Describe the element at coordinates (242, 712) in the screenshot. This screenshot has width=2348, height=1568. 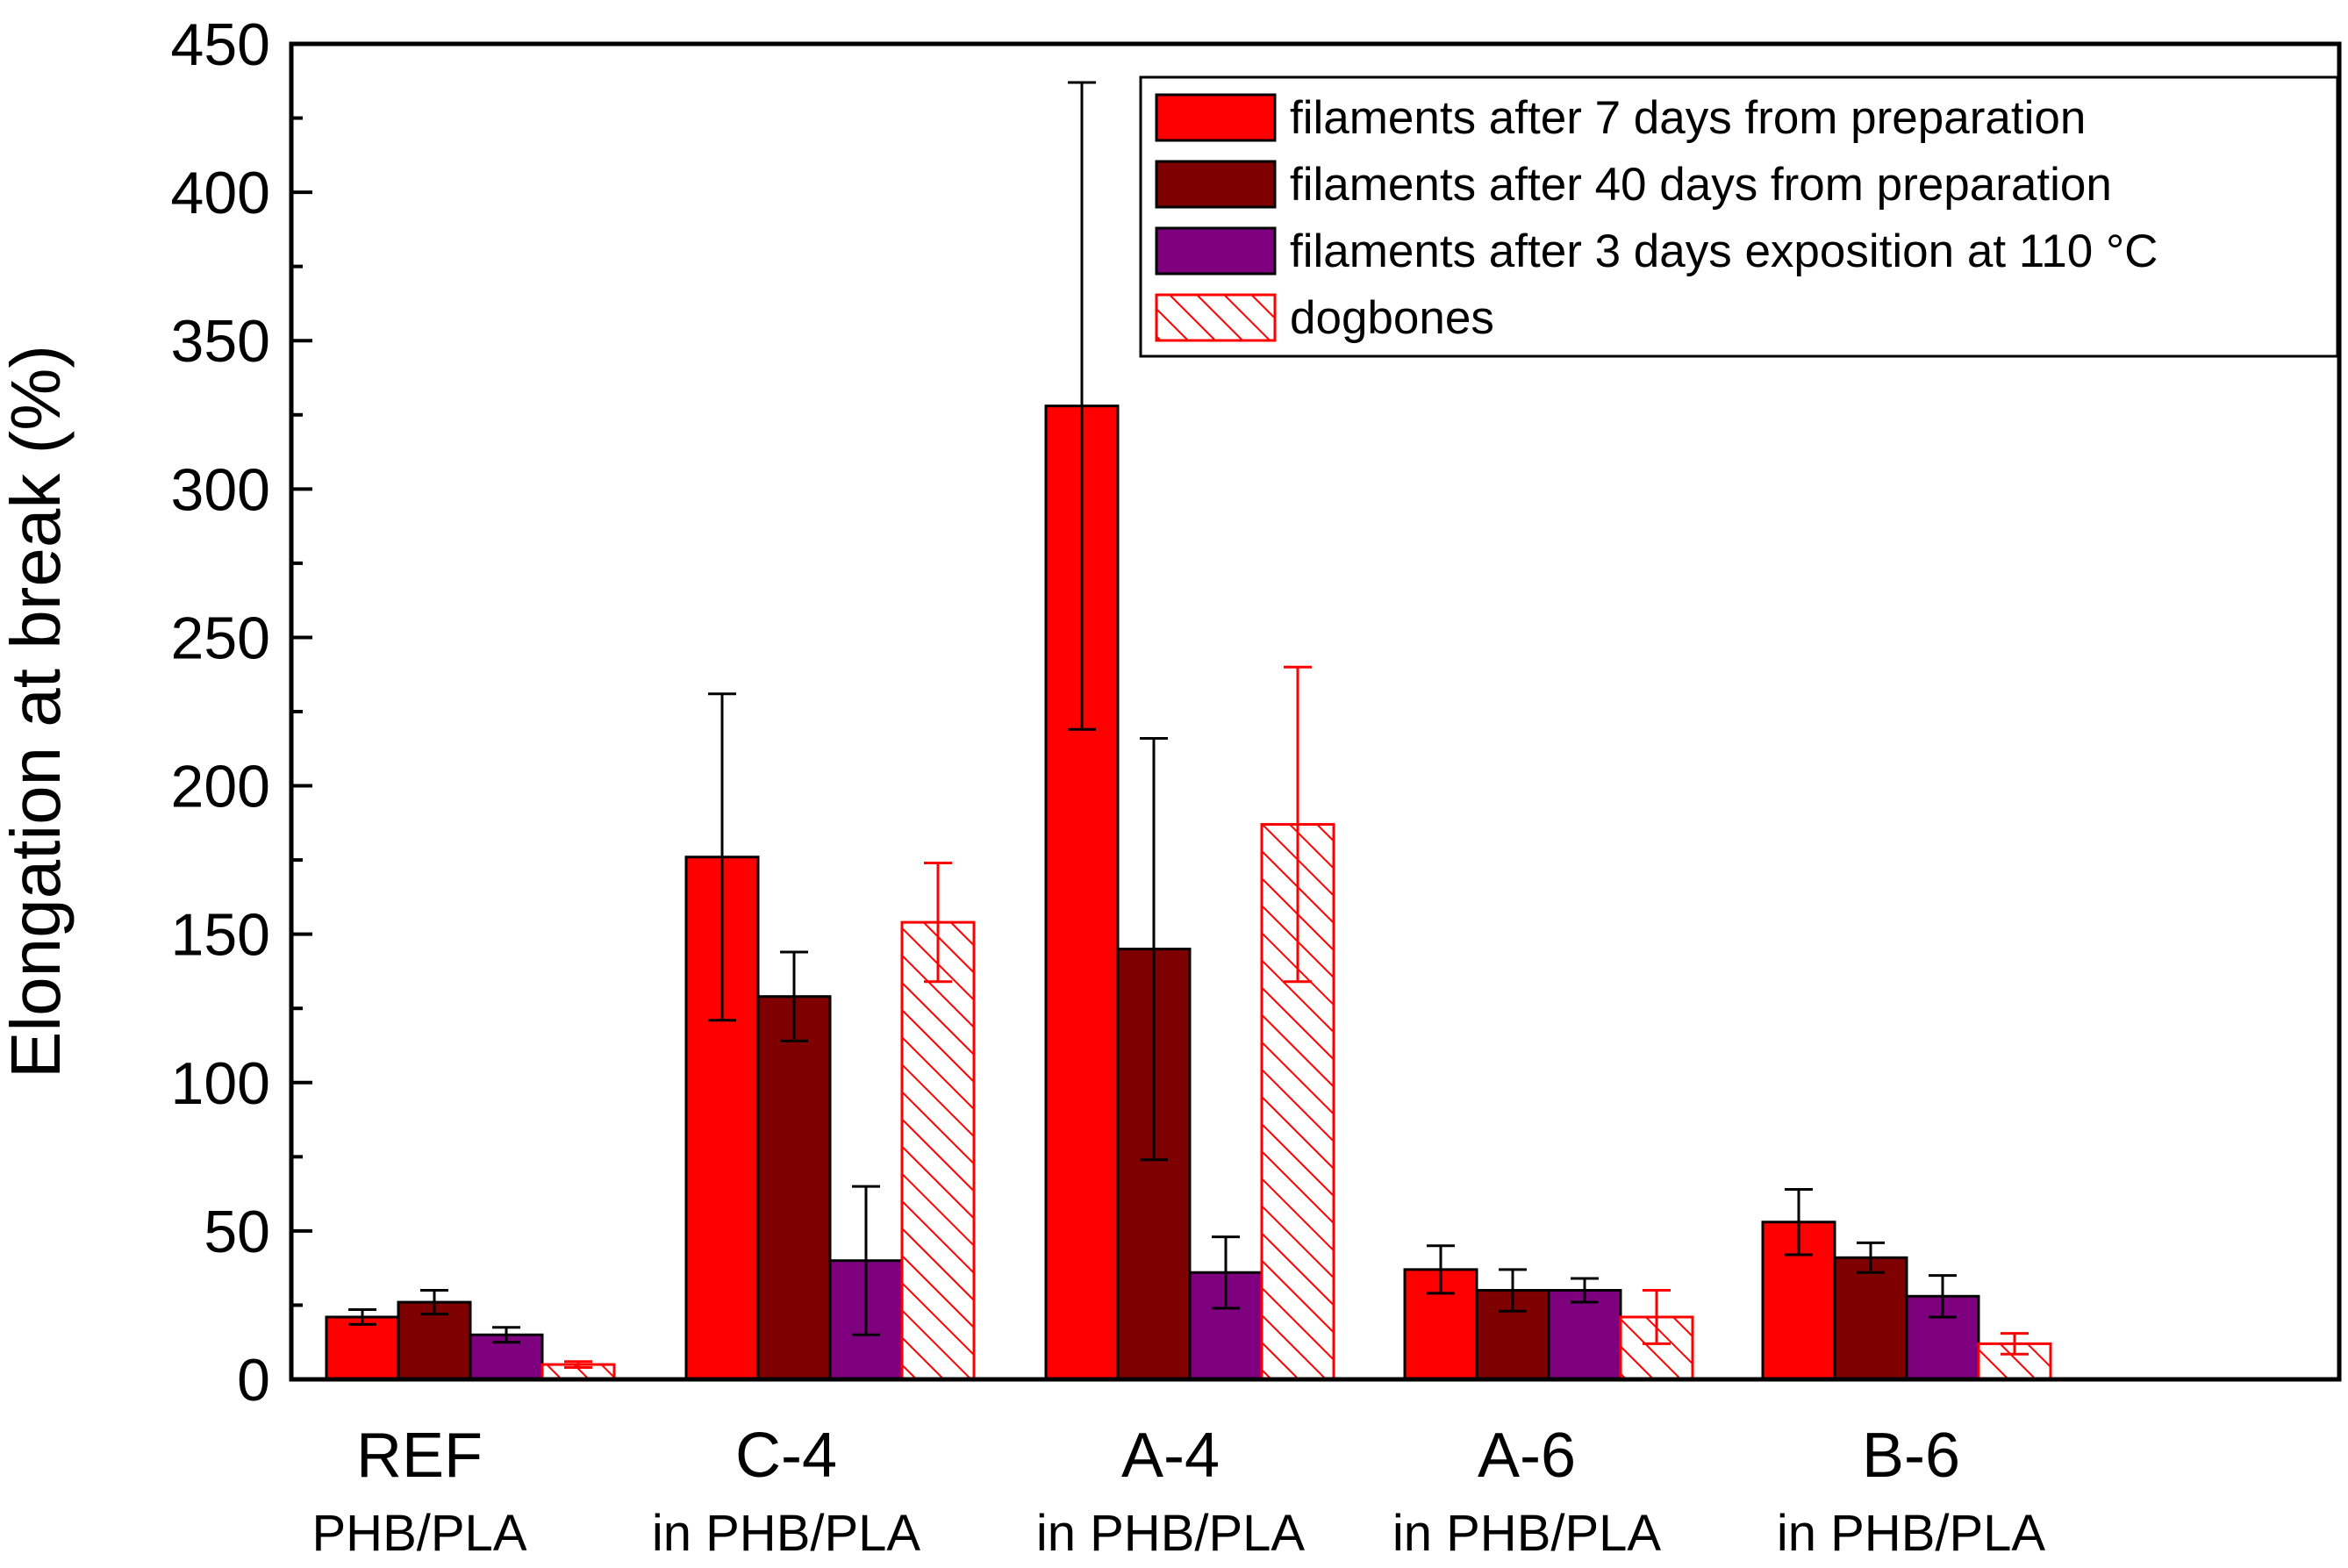
I see `y-axis-ticks: 0 50 100 150 200 250 300 350 400 450` at that location.